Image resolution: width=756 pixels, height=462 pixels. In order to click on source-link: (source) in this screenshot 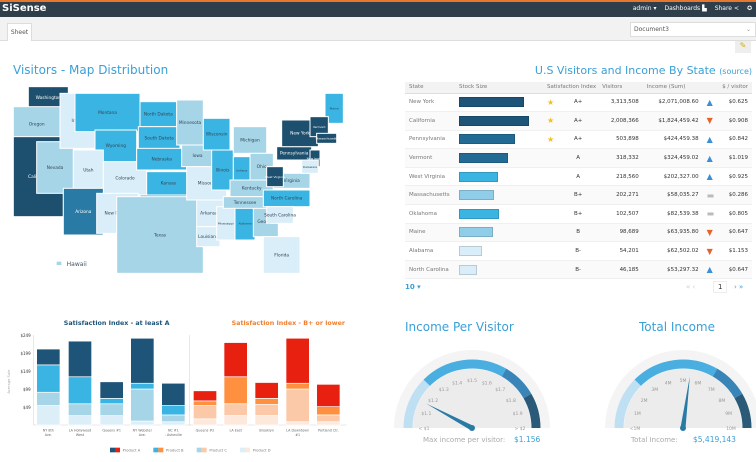, I will do `click(735, 71)`.